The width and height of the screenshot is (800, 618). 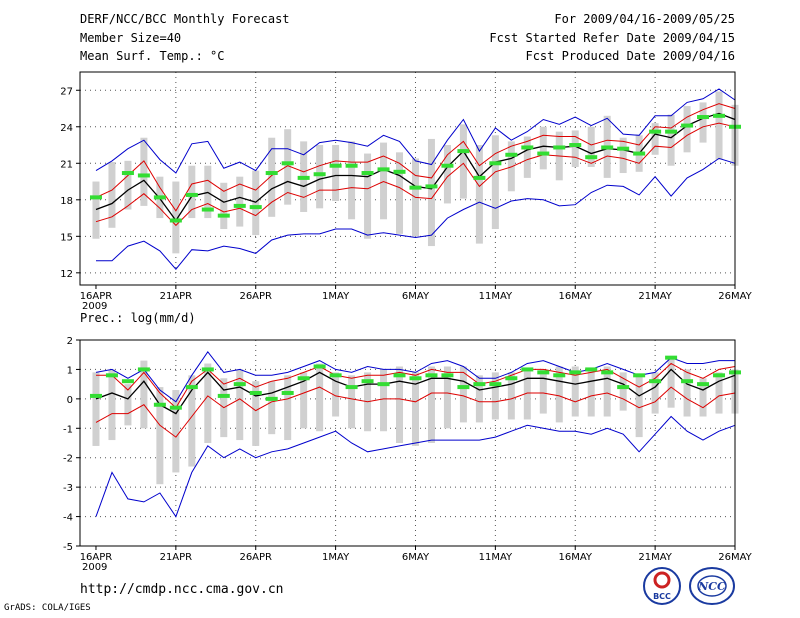 What do you see at coordinates (416, 213) in the screenshot?
I see `temp-line-max` at bounding box center [416, 213].